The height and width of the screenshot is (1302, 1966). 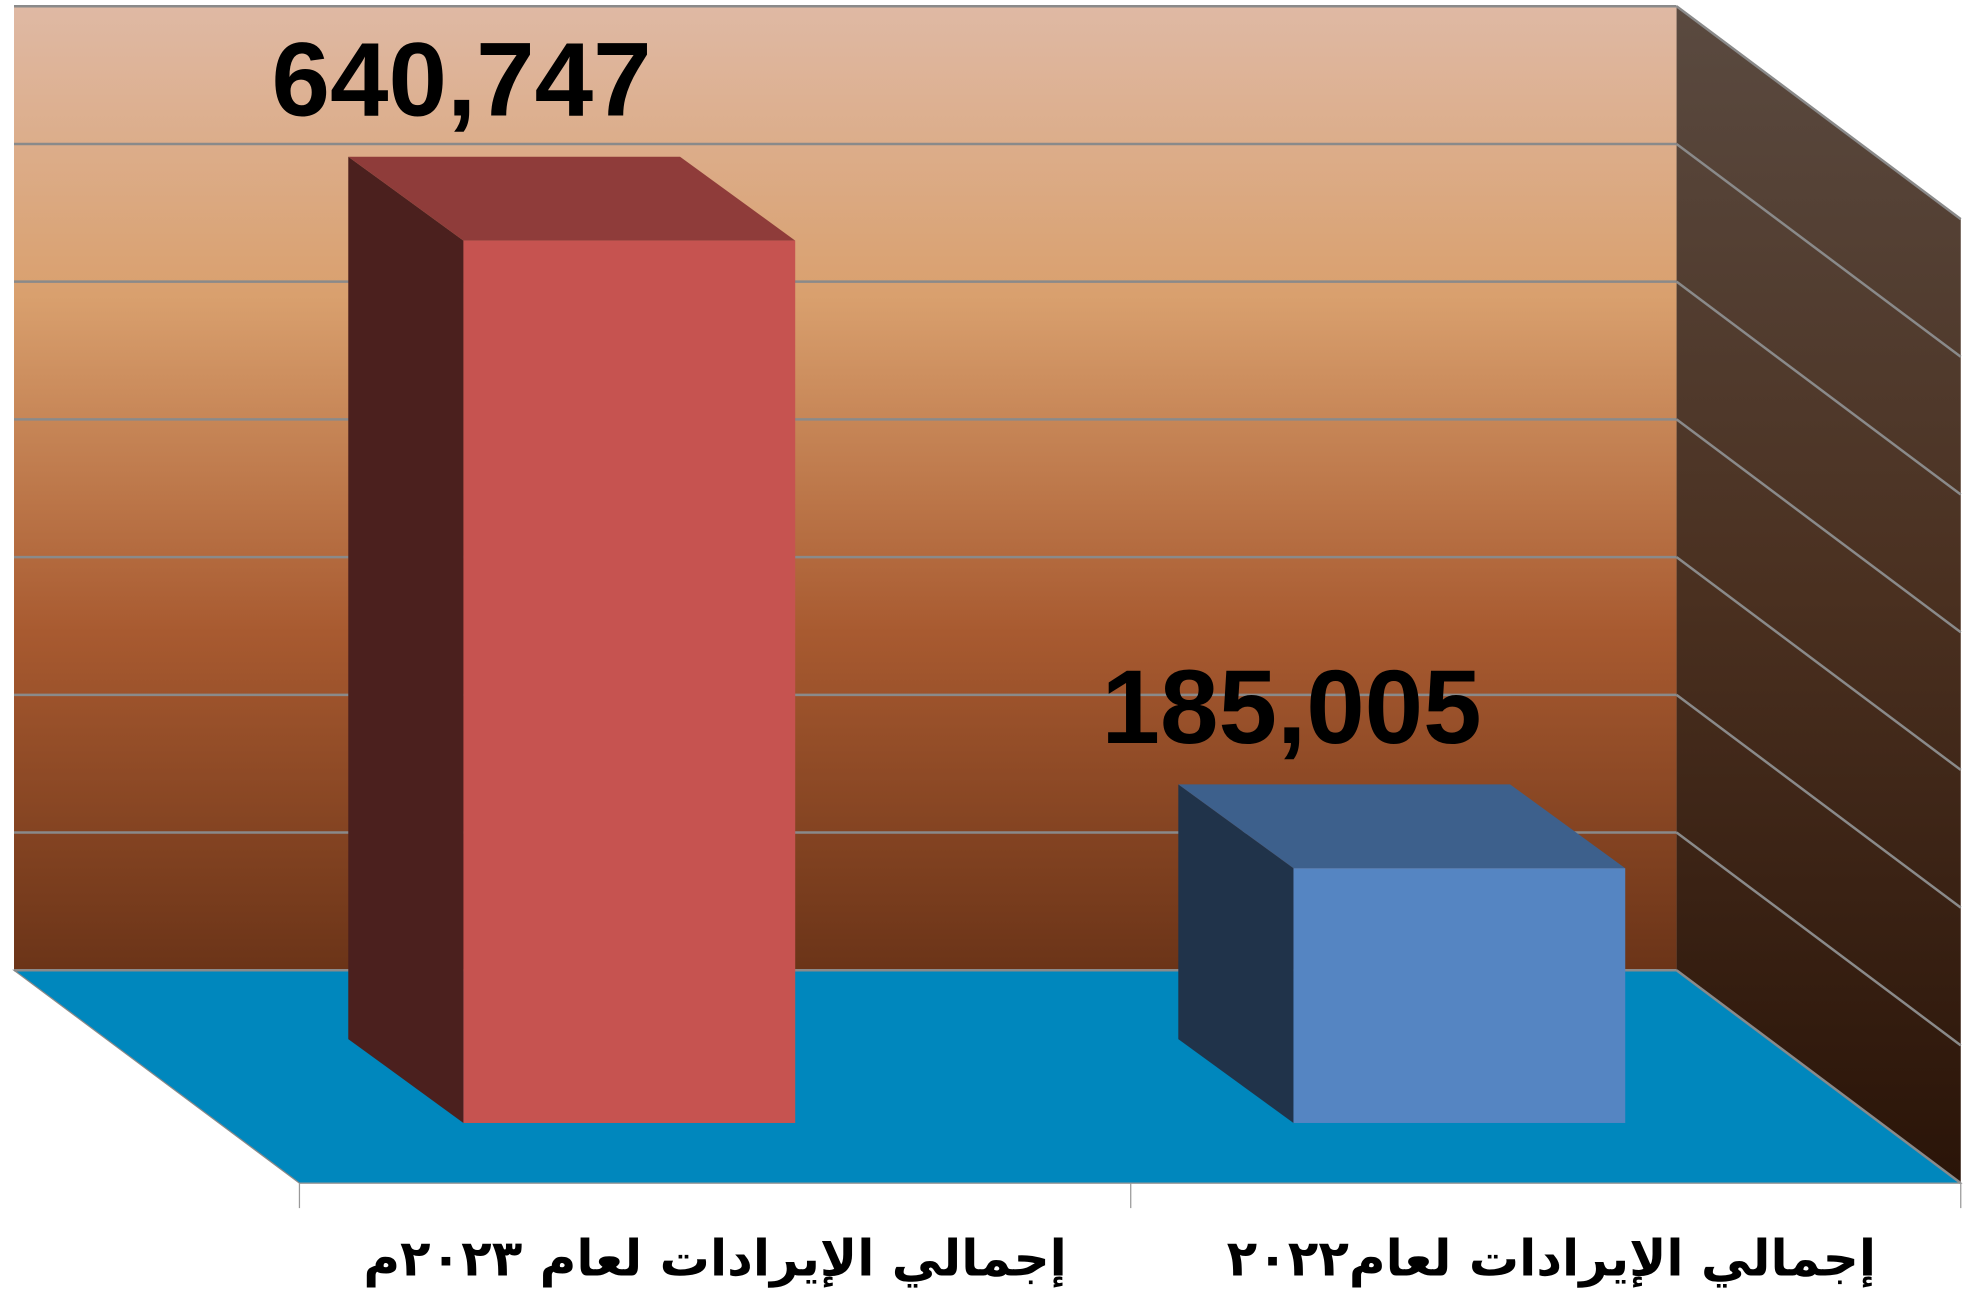 What do you see at coordinates (1292, 707) in the screenshot?
I see `value-label: 185,005` at bounding box center [1292, 707].